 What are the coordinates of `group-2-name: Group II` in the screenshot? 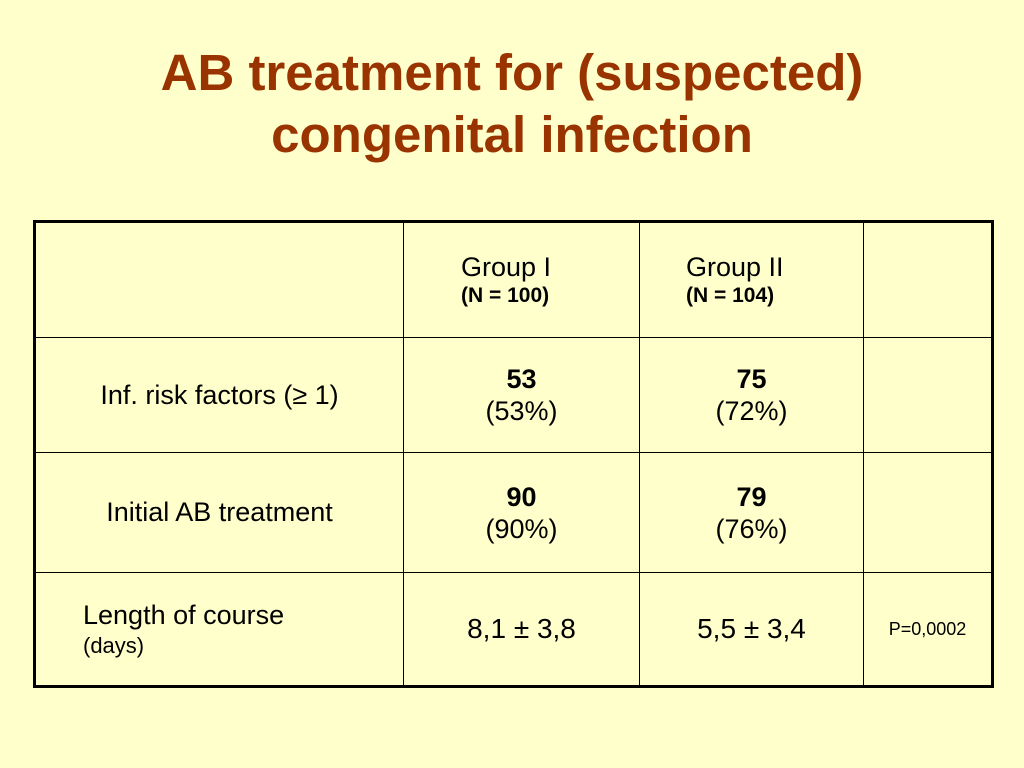 It's located at (735, 267).